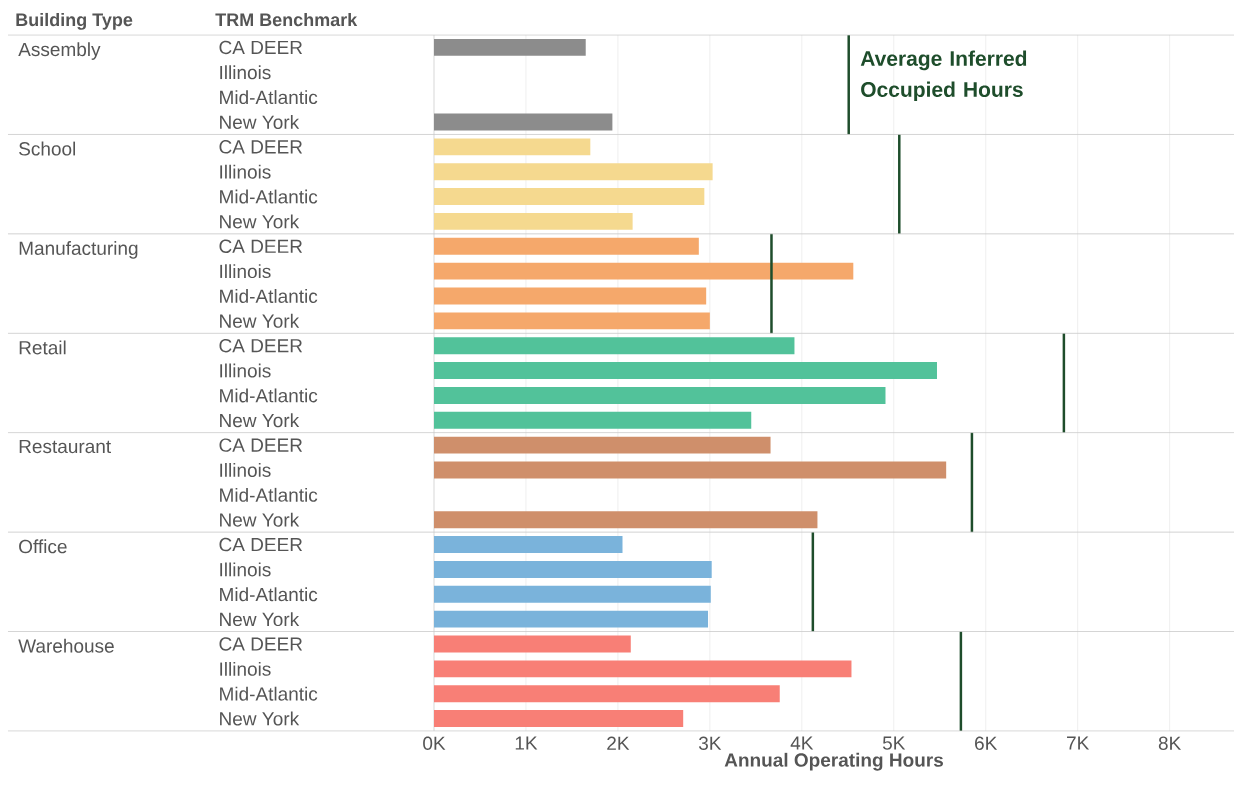 The height and width of the screenshot is (798, 1234). I want to click on x-tick-label: 0K, so click(434, 743).